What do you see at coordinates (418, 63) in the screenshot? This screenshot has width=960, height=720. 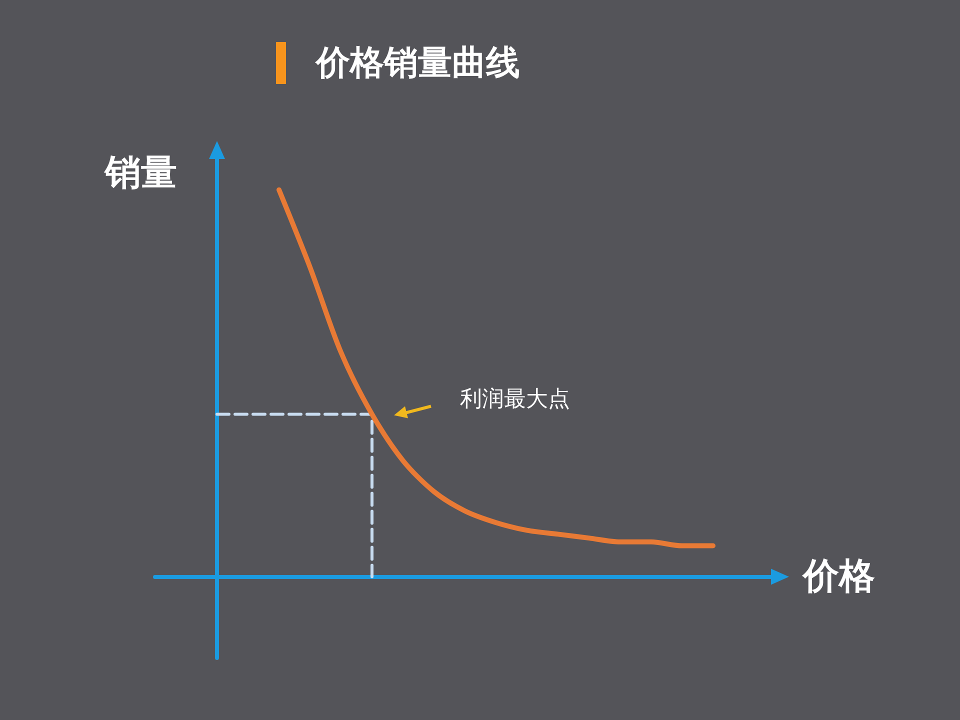 I see `chart-title: 价格销量曲线` at bounding box center [418, 63].